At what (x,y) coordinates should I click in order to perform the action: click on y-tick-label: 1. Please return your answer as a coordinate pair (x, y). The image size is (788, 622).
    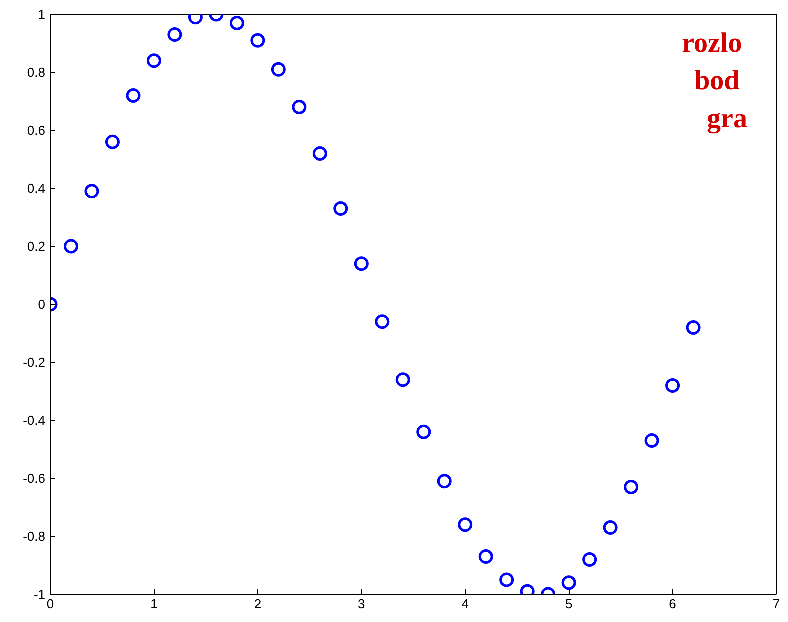
    Looking at the image, I should click on (42, 14).